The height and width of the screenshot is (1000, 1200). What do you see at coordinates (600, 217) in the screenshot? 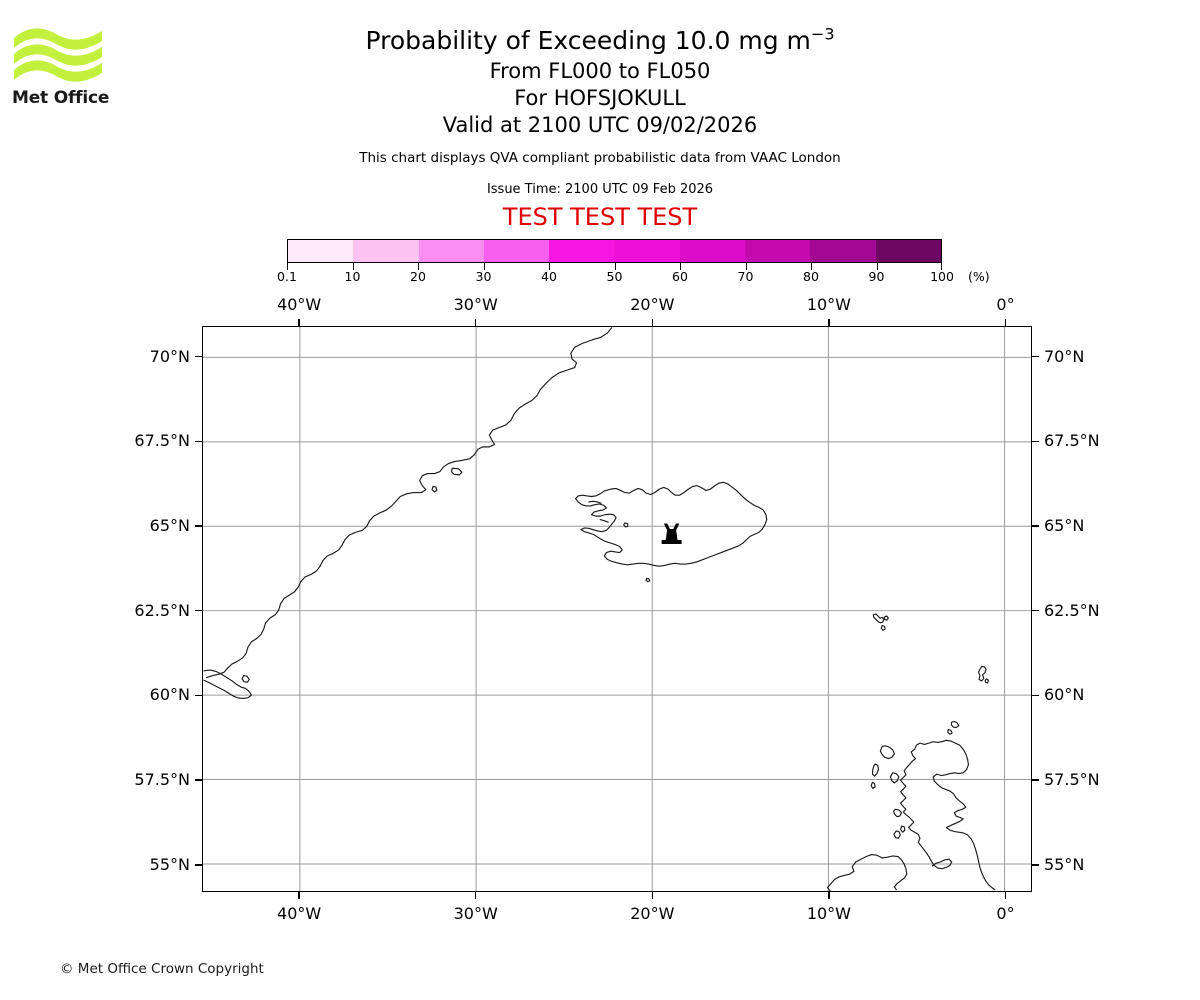
I see `test-banner: TEST TEST TEST` at bounding box center [600, 217].